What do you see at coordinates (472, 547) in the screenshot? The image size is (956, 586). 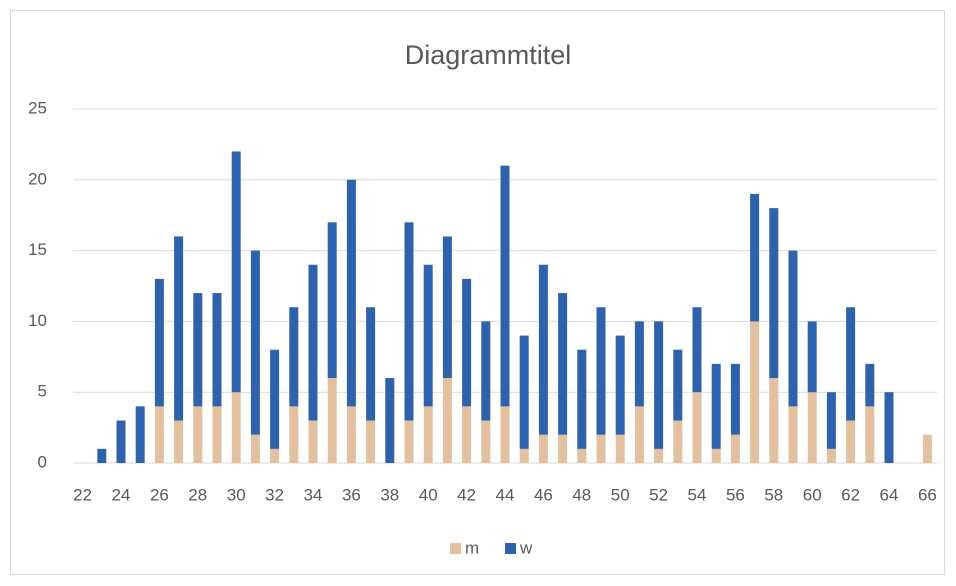 I see `legend-label: m` at bounding box center [472, 547].